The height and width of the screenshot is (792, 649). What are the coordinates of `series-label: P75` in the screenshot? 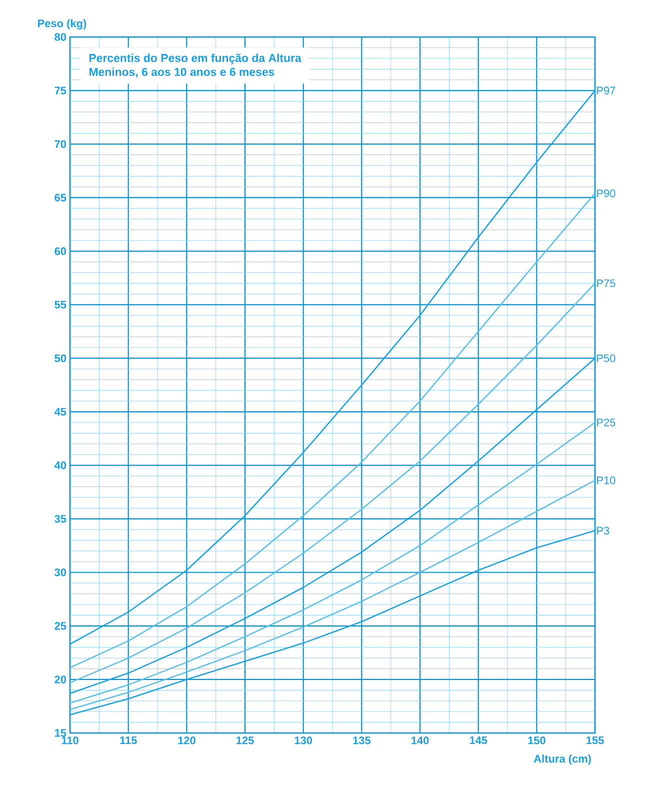 It's located at (606, 283).